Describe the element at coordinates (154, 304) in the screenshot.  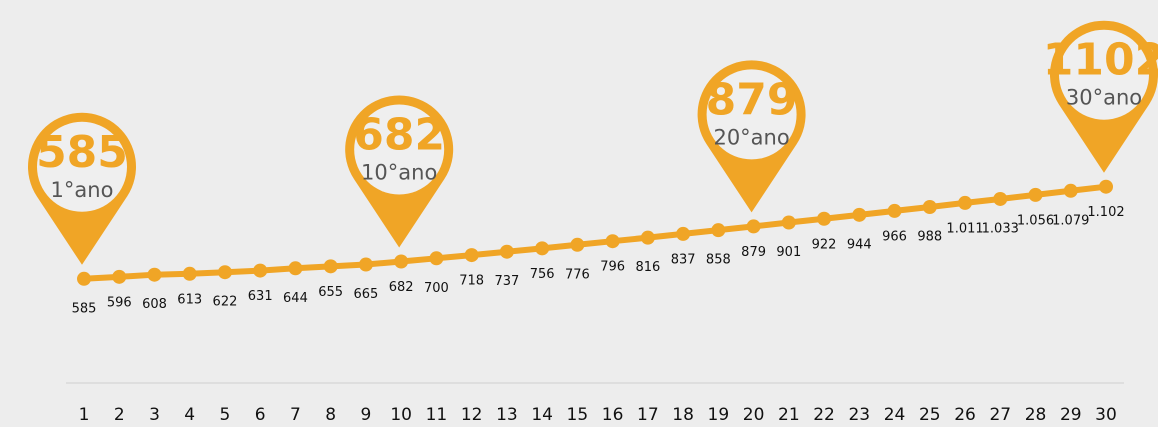
I see `data-label: 608` at that location.